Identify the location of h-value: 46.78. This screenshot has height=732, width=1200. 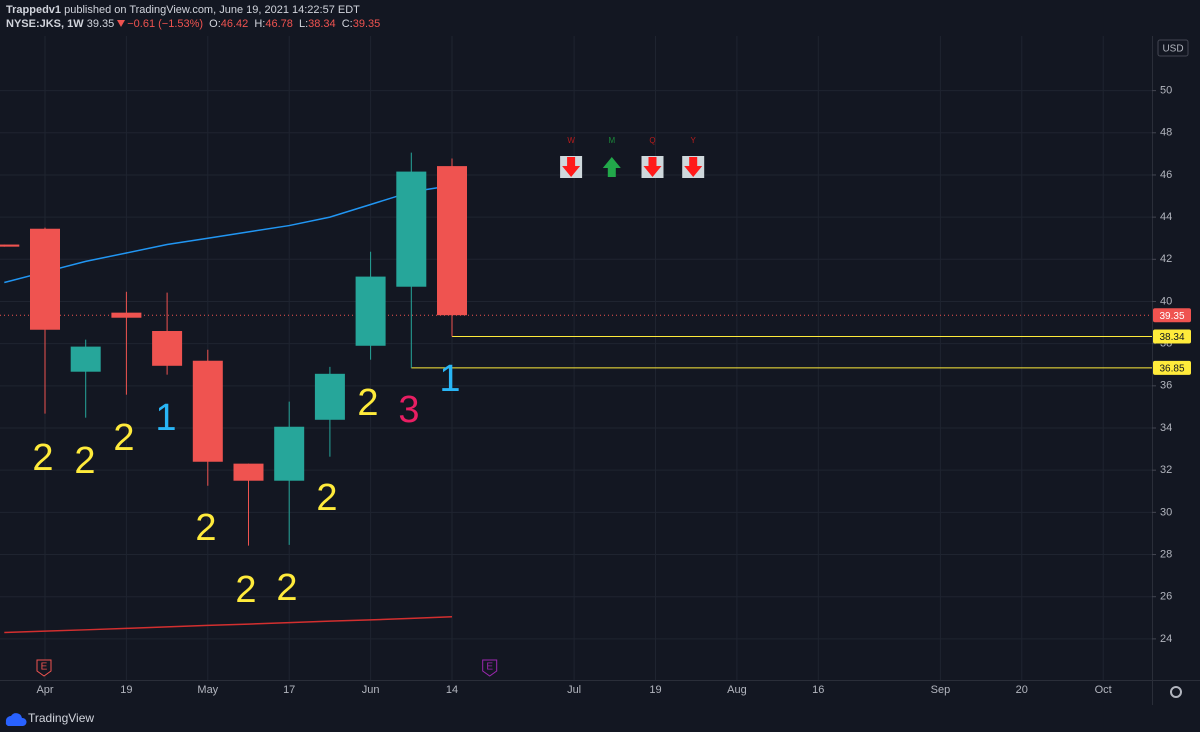
(279, 24).